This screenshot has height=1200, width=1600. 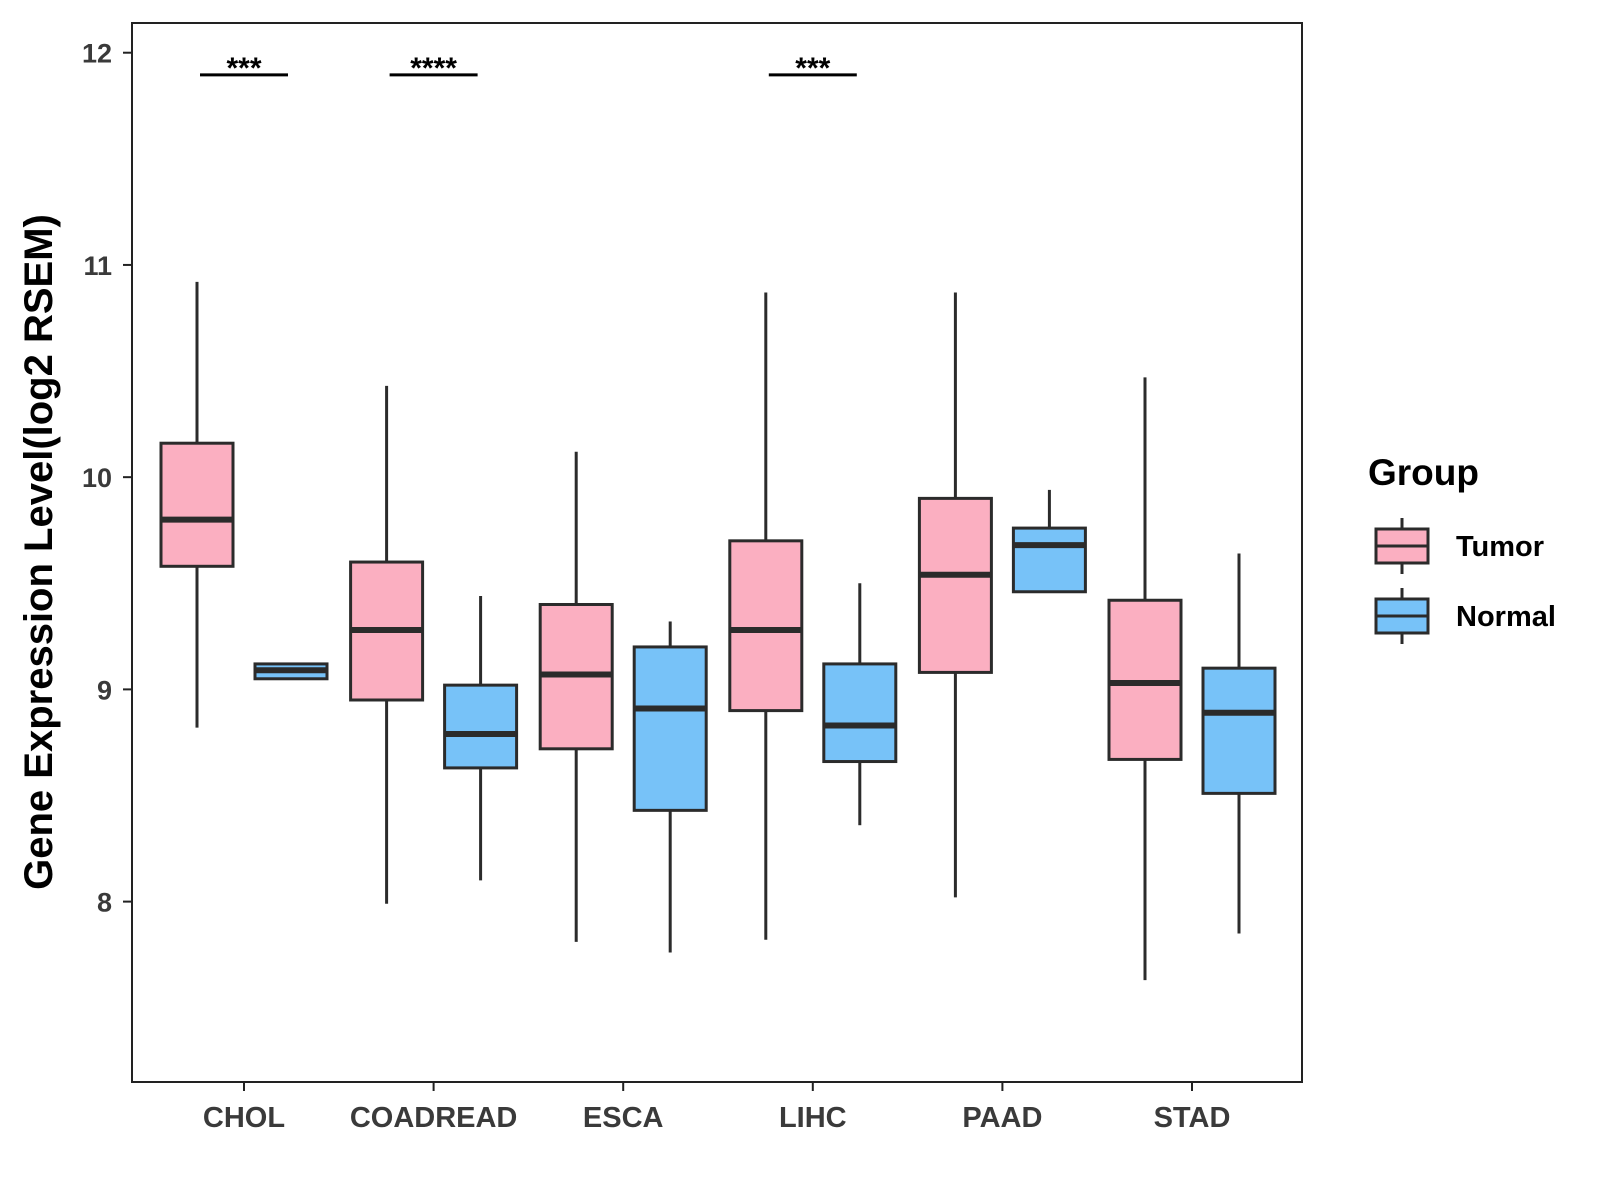 What do you see at coordinates (104, 903) in the screenshot?
I see `y-tick-label: 8` at bounding box center [104, 903].